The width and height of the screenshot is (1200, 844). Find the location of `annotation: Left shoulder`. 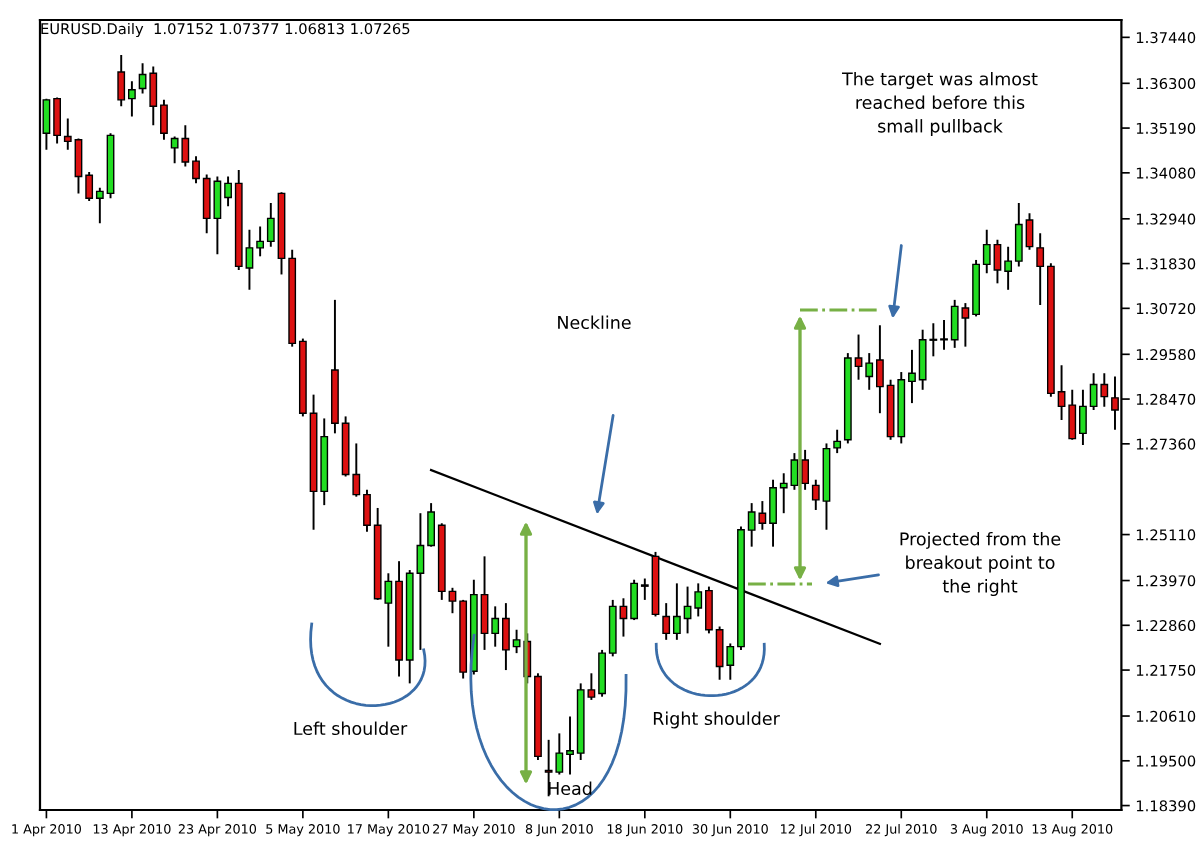

annotation: Left shoulder is located at coordinates (351, 728).